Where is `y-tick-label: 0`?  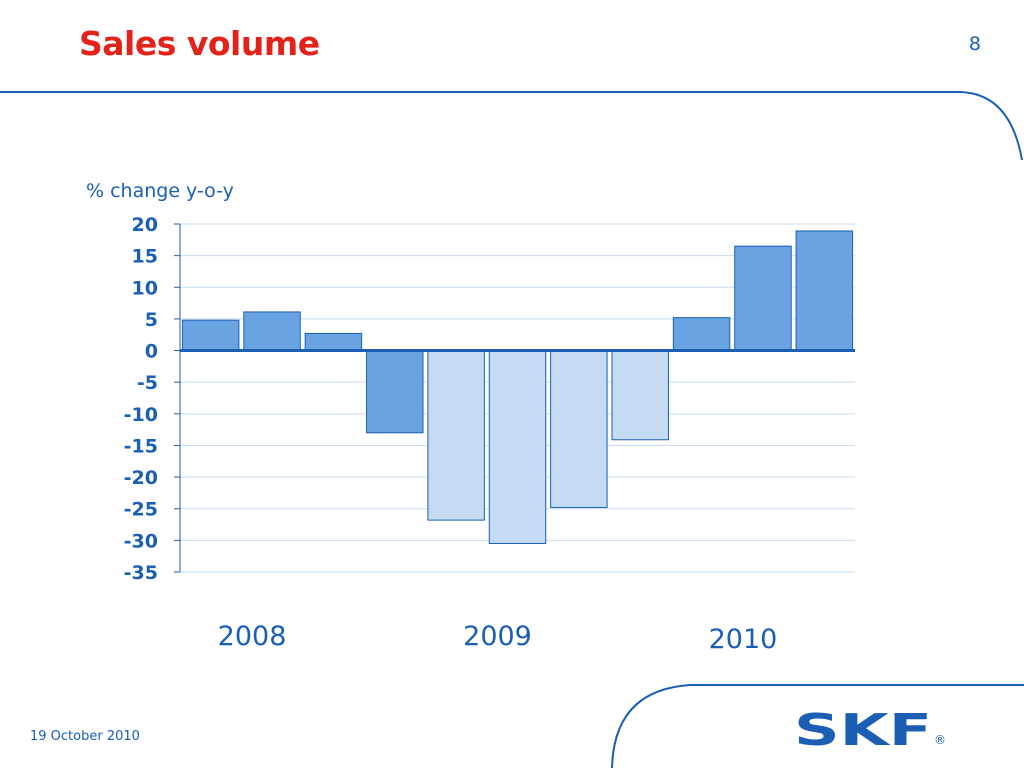
y-tick-label: 0 is located at coordinates (151, 352).